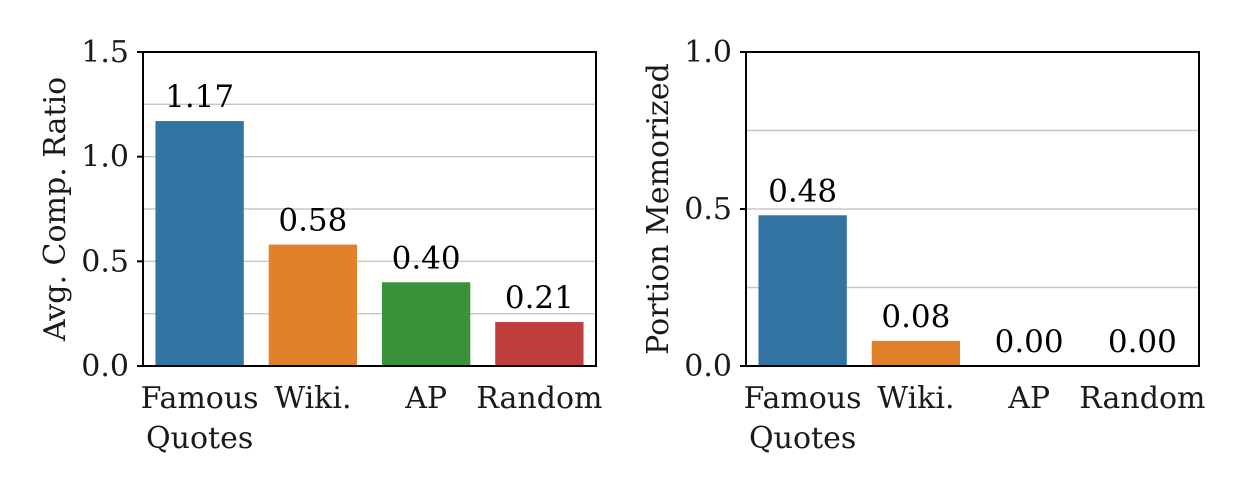  I want to click on y-axis-label: Avg. Comp. Ratio, so click(55, 209).